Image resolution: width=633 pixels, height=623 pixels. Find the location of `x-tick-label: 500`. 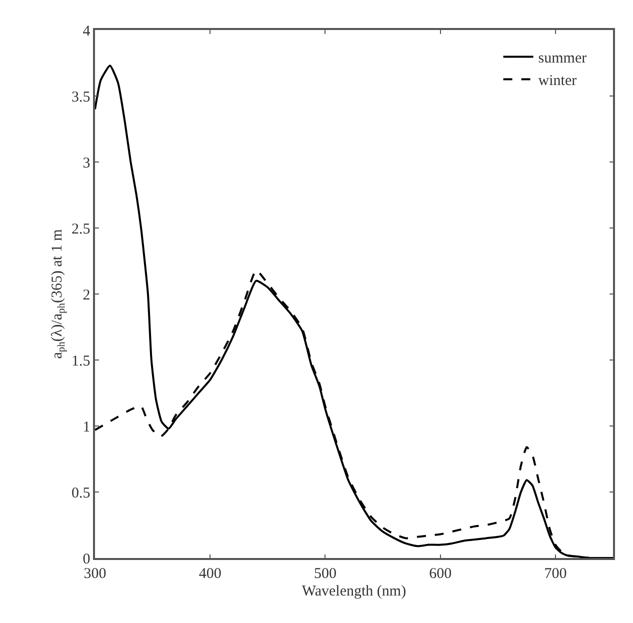

x-tick-label: 500 is located at coordinates (325, 574).